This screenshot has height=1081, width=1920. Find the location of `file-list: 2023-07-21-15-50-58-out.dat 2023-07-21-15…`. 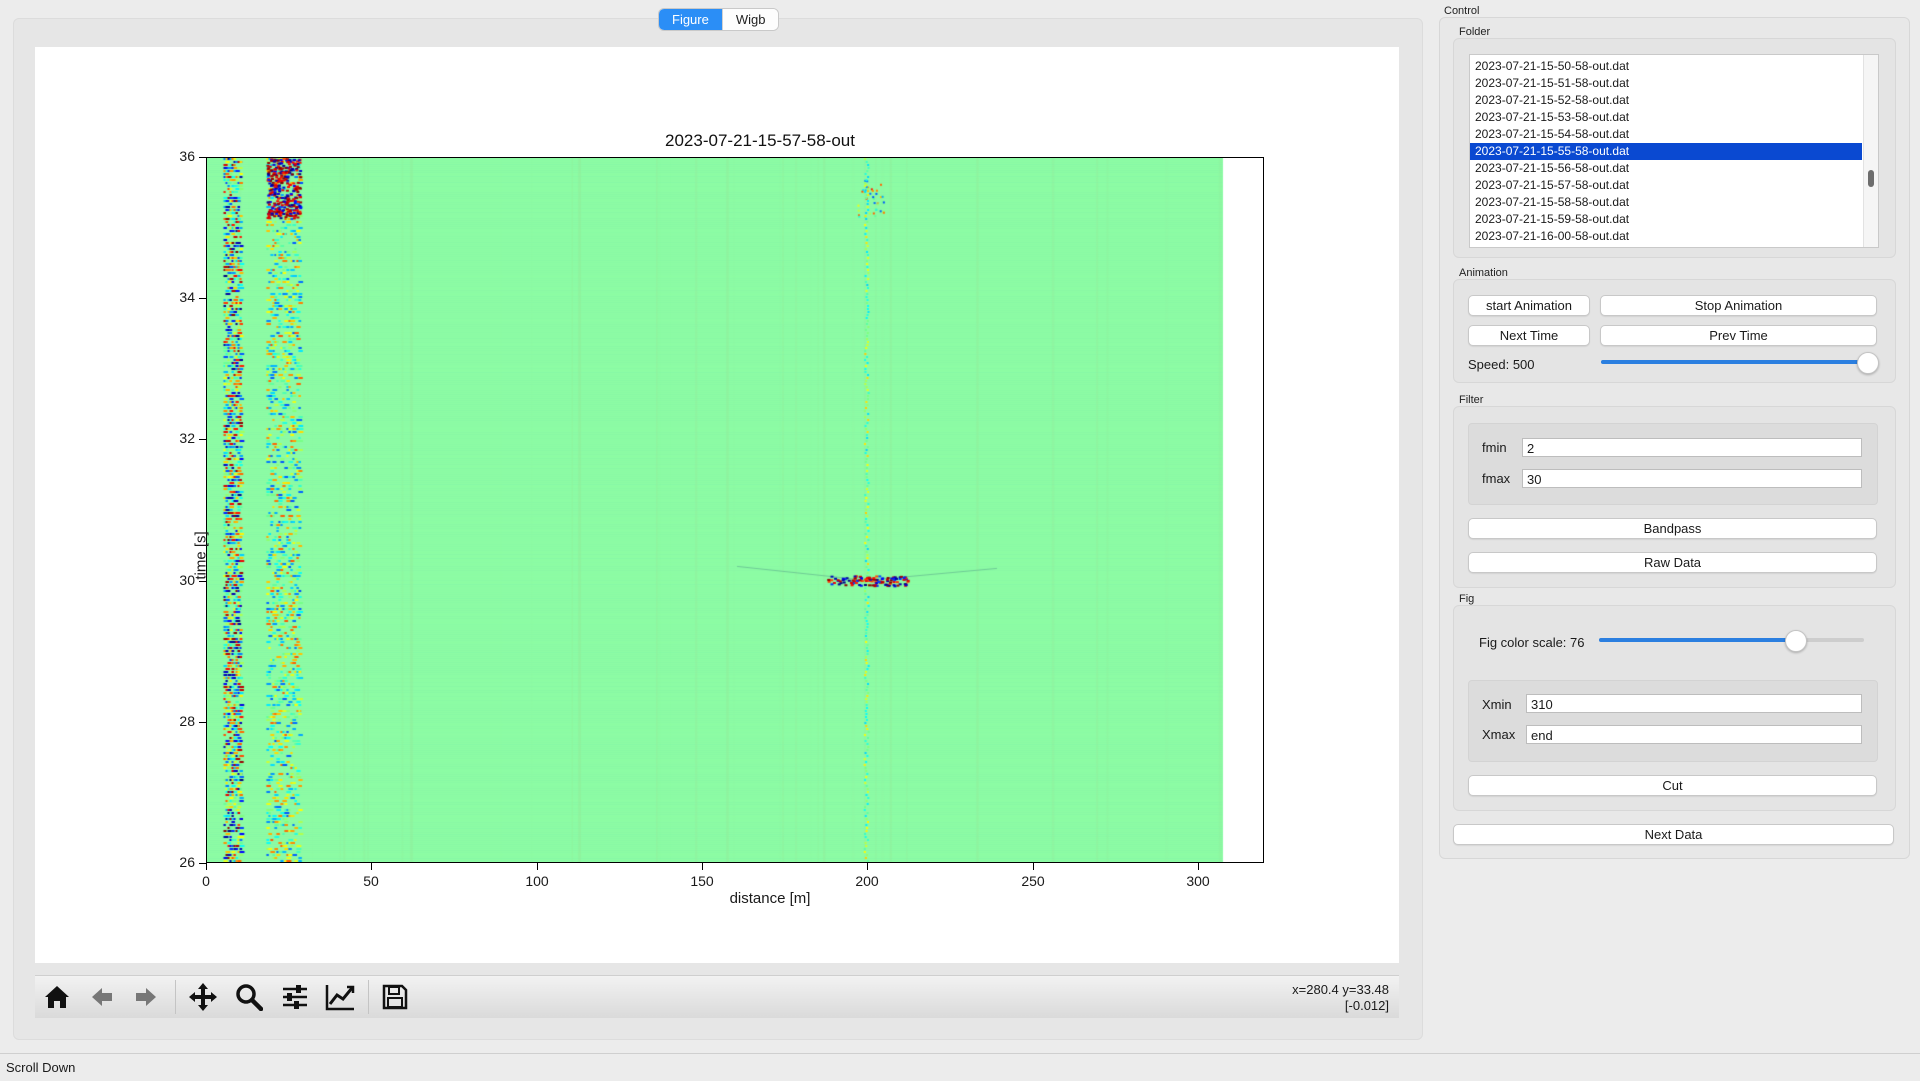

file-list: 2023-07-21-15-50-58-out.dat 2023-07-21-15… is located at coordinates (1674, 151).